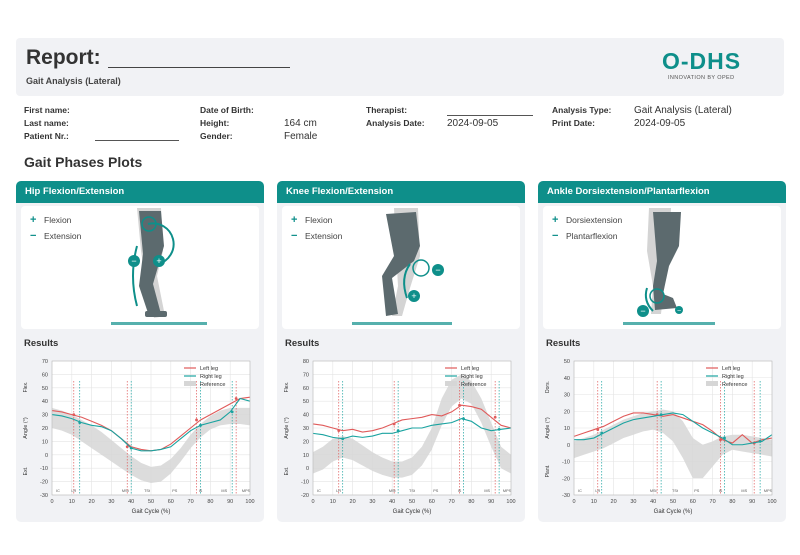  What do you see at coordinates (294, 236) in the screenshot?
I see `minus-icon: −` at bounding box center [294, 236].